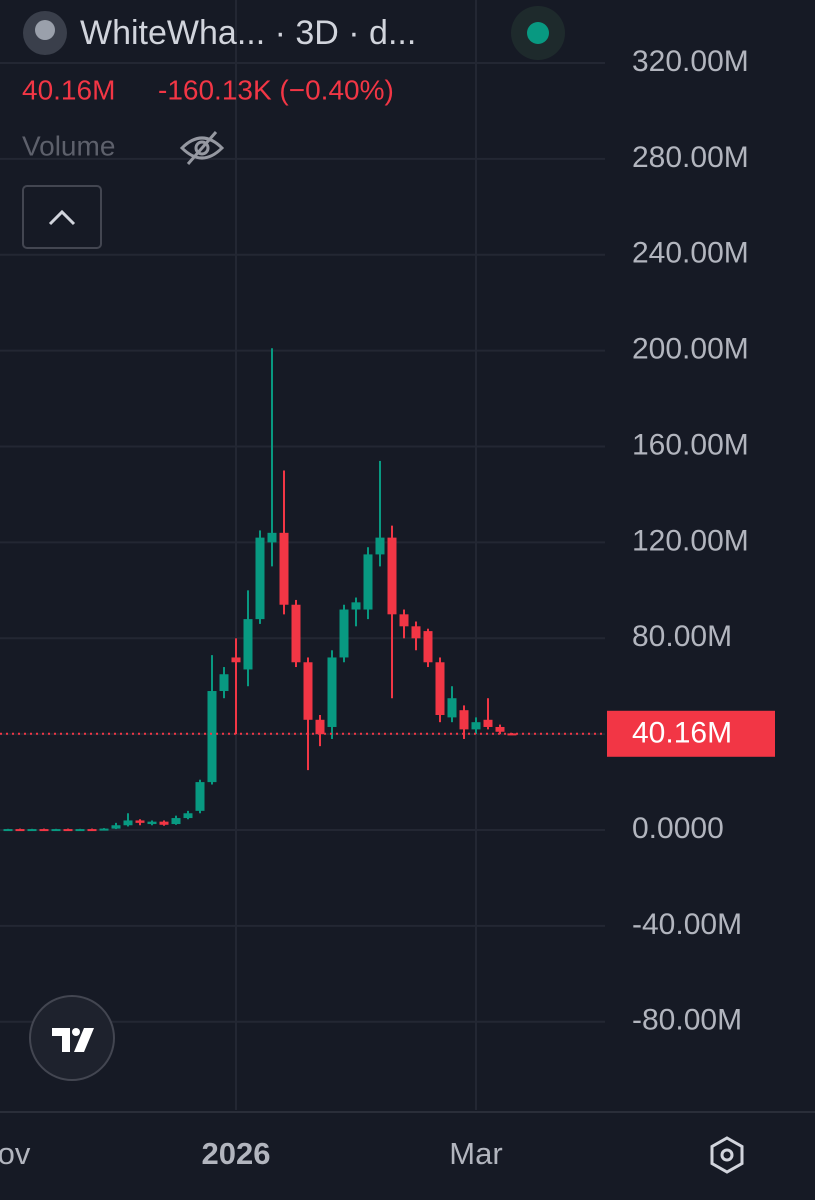 The height and width of the screenshot is (1200, 815). Describe the element at coordinates (682, 636) in the screenshot. I see `y-tick-label: 80.00M` at that location.